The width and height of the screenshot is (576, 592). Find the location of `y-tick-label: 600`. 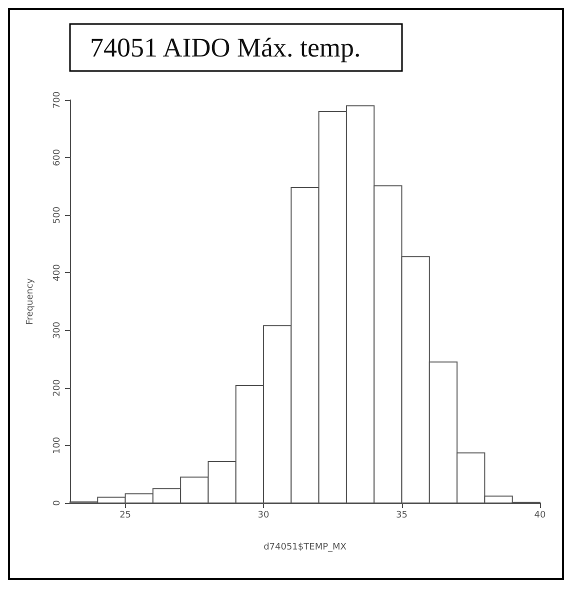

y-tick-label: 600 is located at coordinates (57, 157).